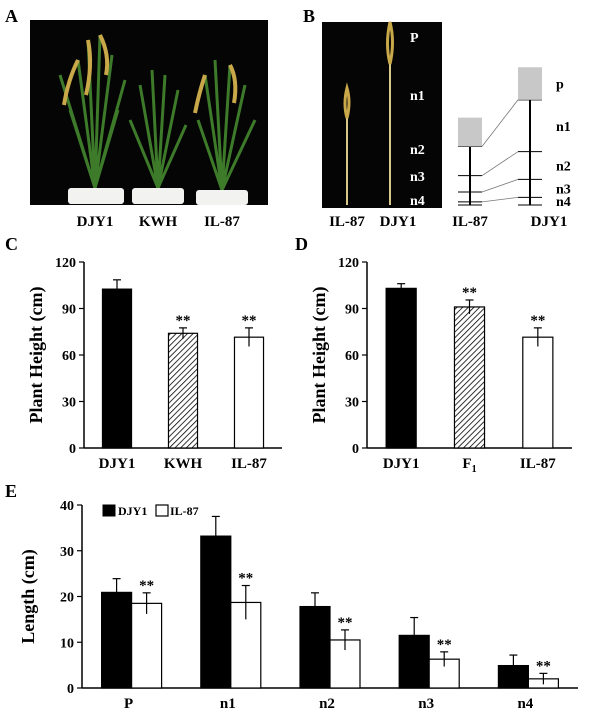 The width and height of the screenshot is (589, 715). What do you see at coordinates (309, 16) in the screenshot?
I see `panel-letter-b: B` at bounding box center [309, 16].